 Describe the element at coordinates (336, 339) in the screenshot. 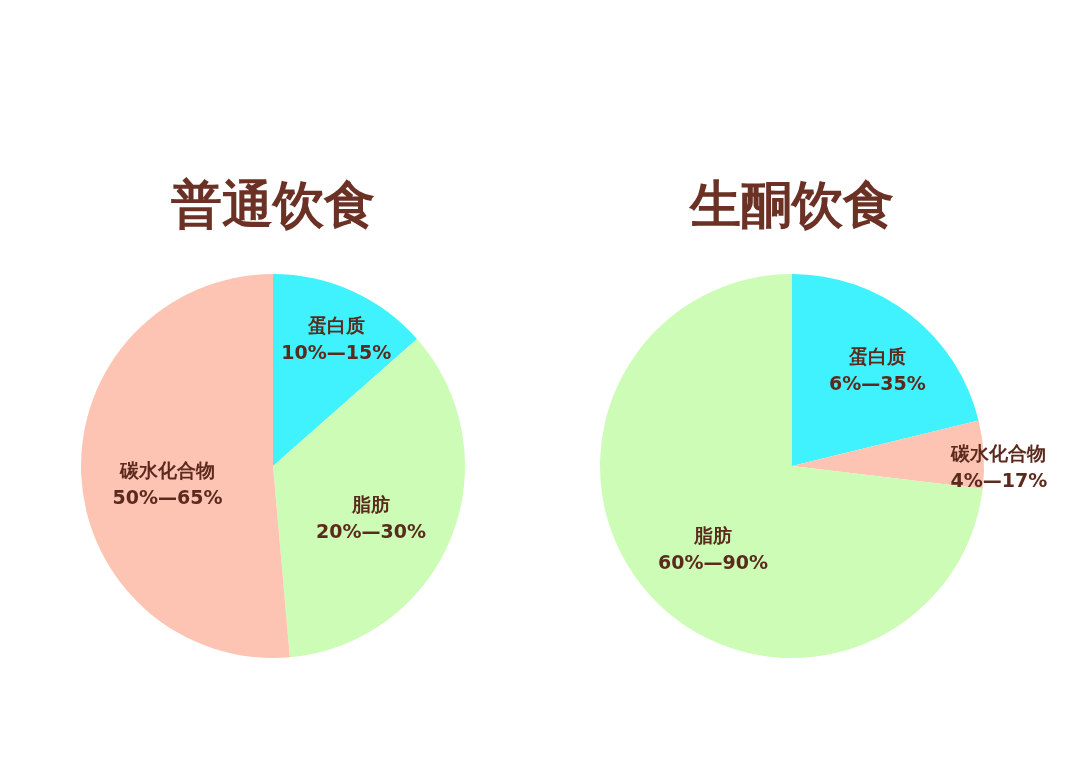

I see `slice-label: 蛋白质 10%—15%` at that location.